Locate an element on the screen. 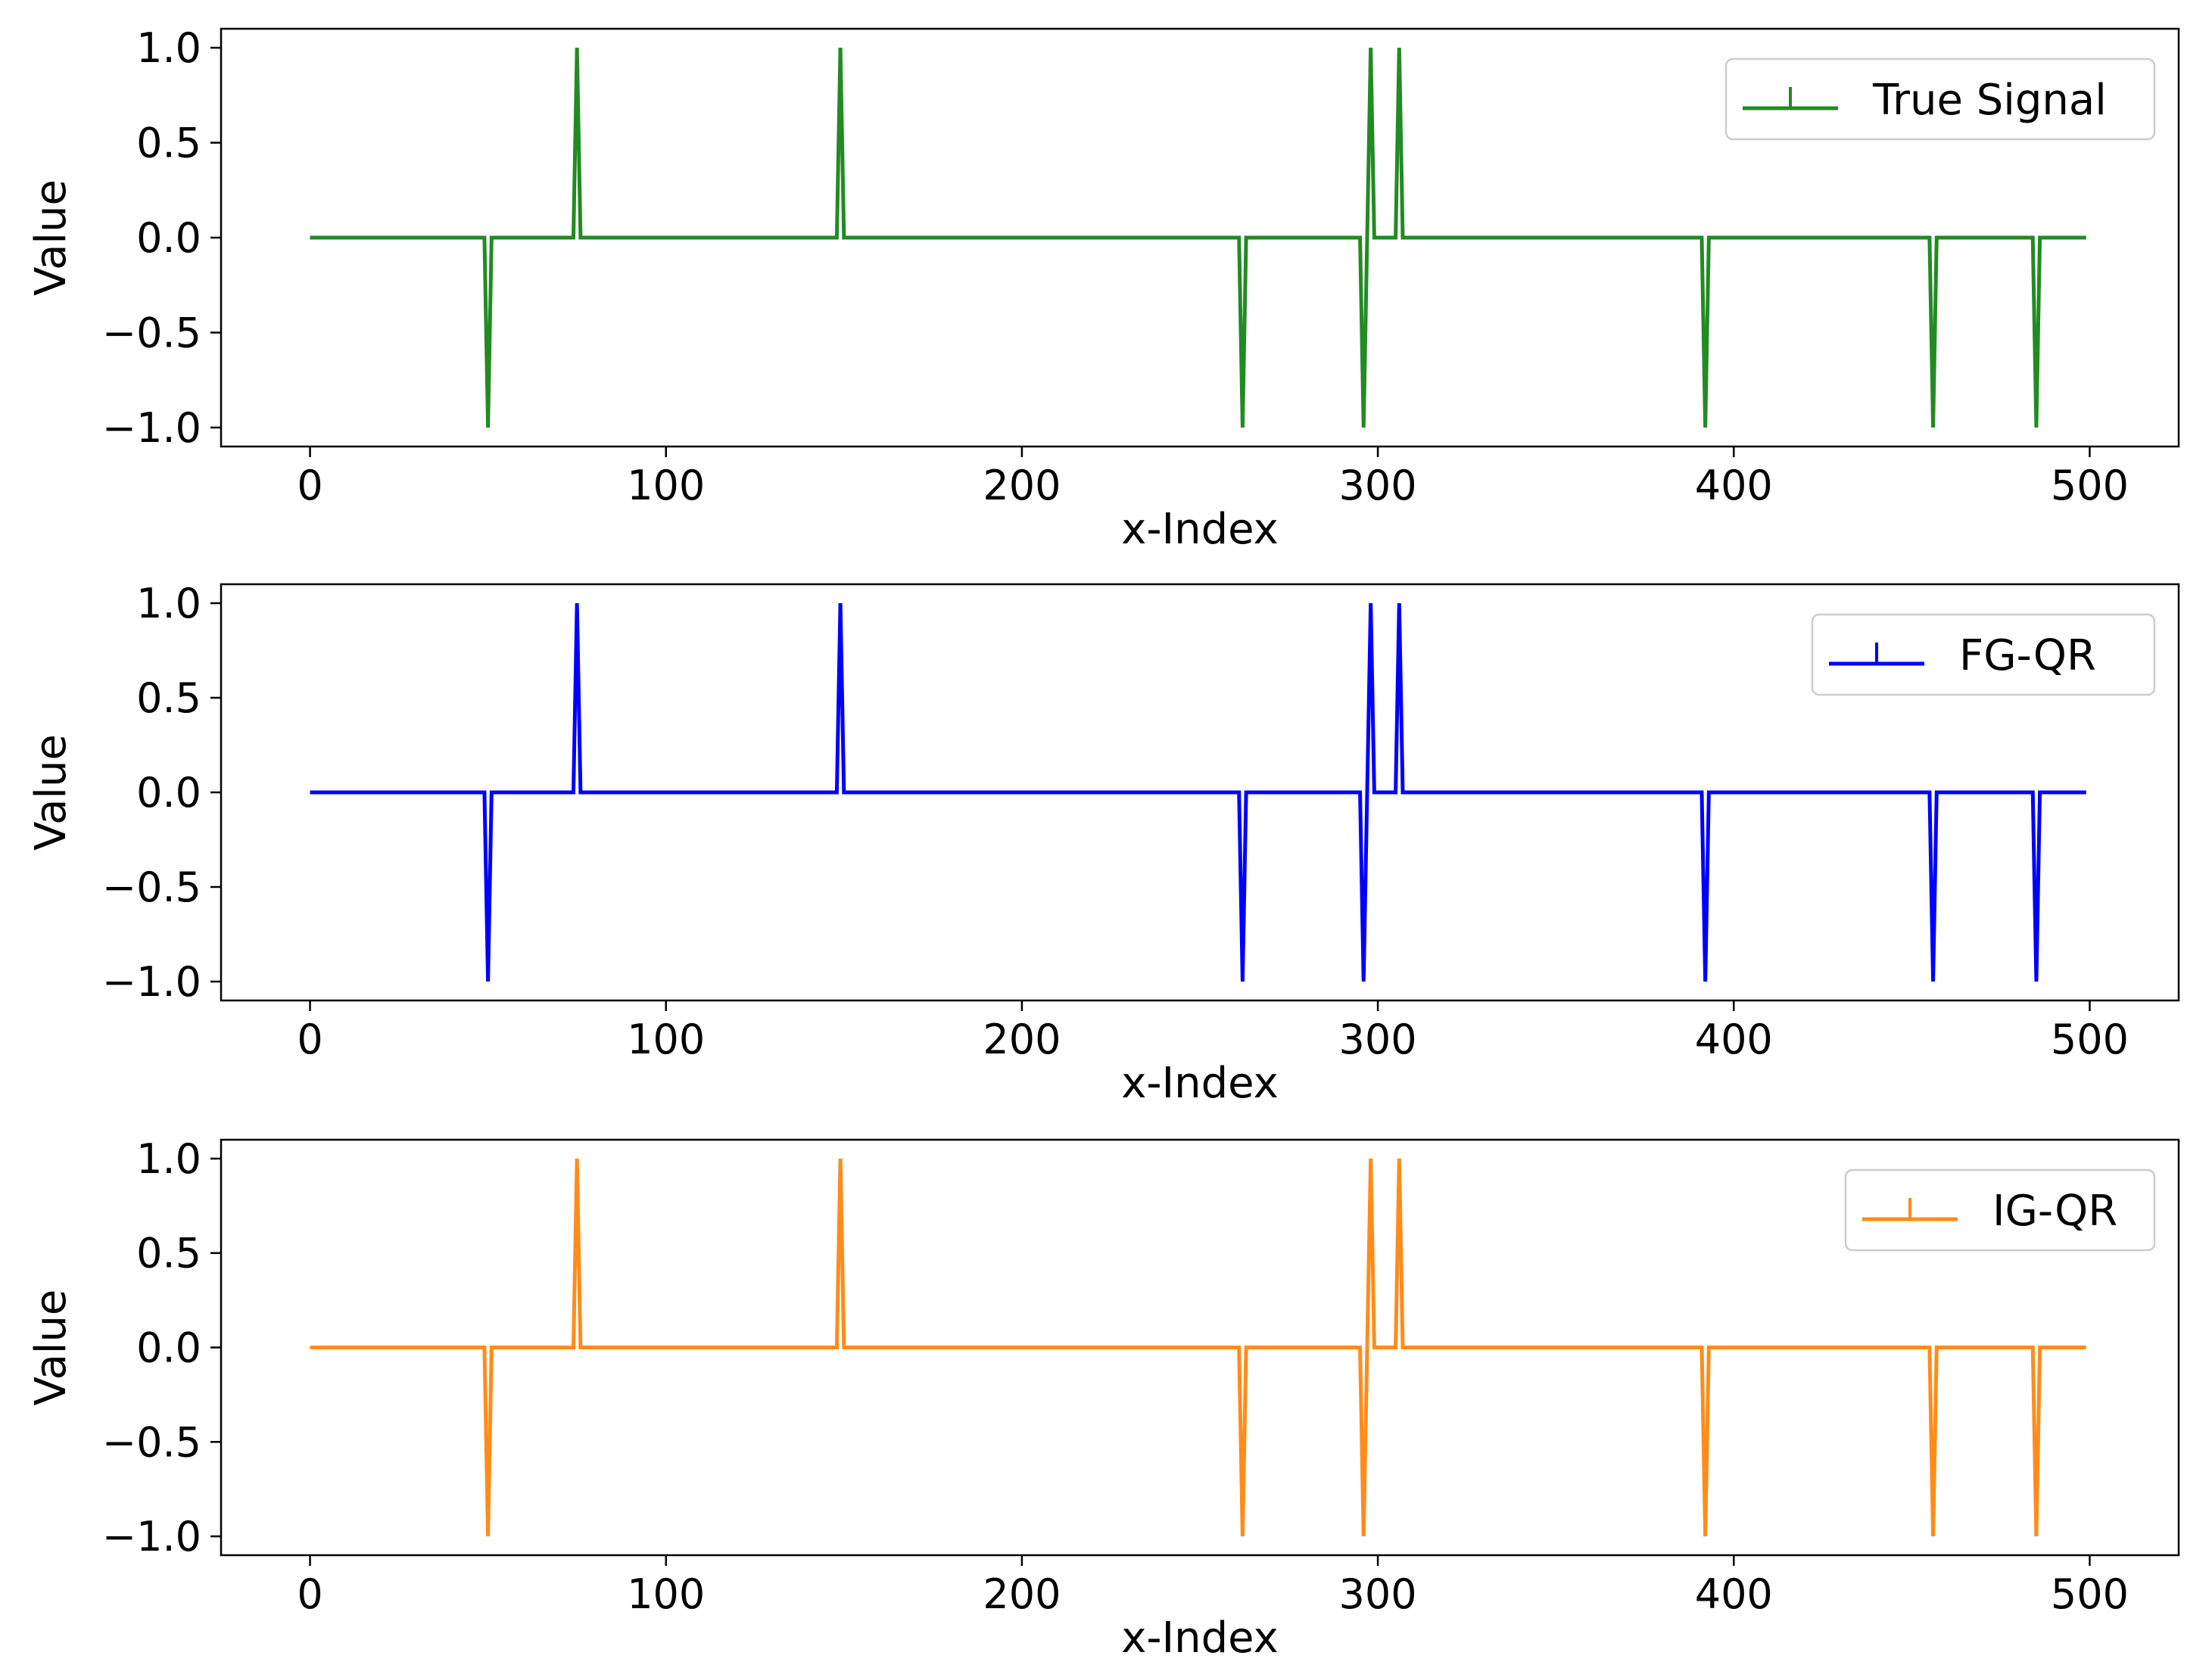 The image size is (2212, 1671). legend: IG-QR is located at coordinates (2000, 1210).